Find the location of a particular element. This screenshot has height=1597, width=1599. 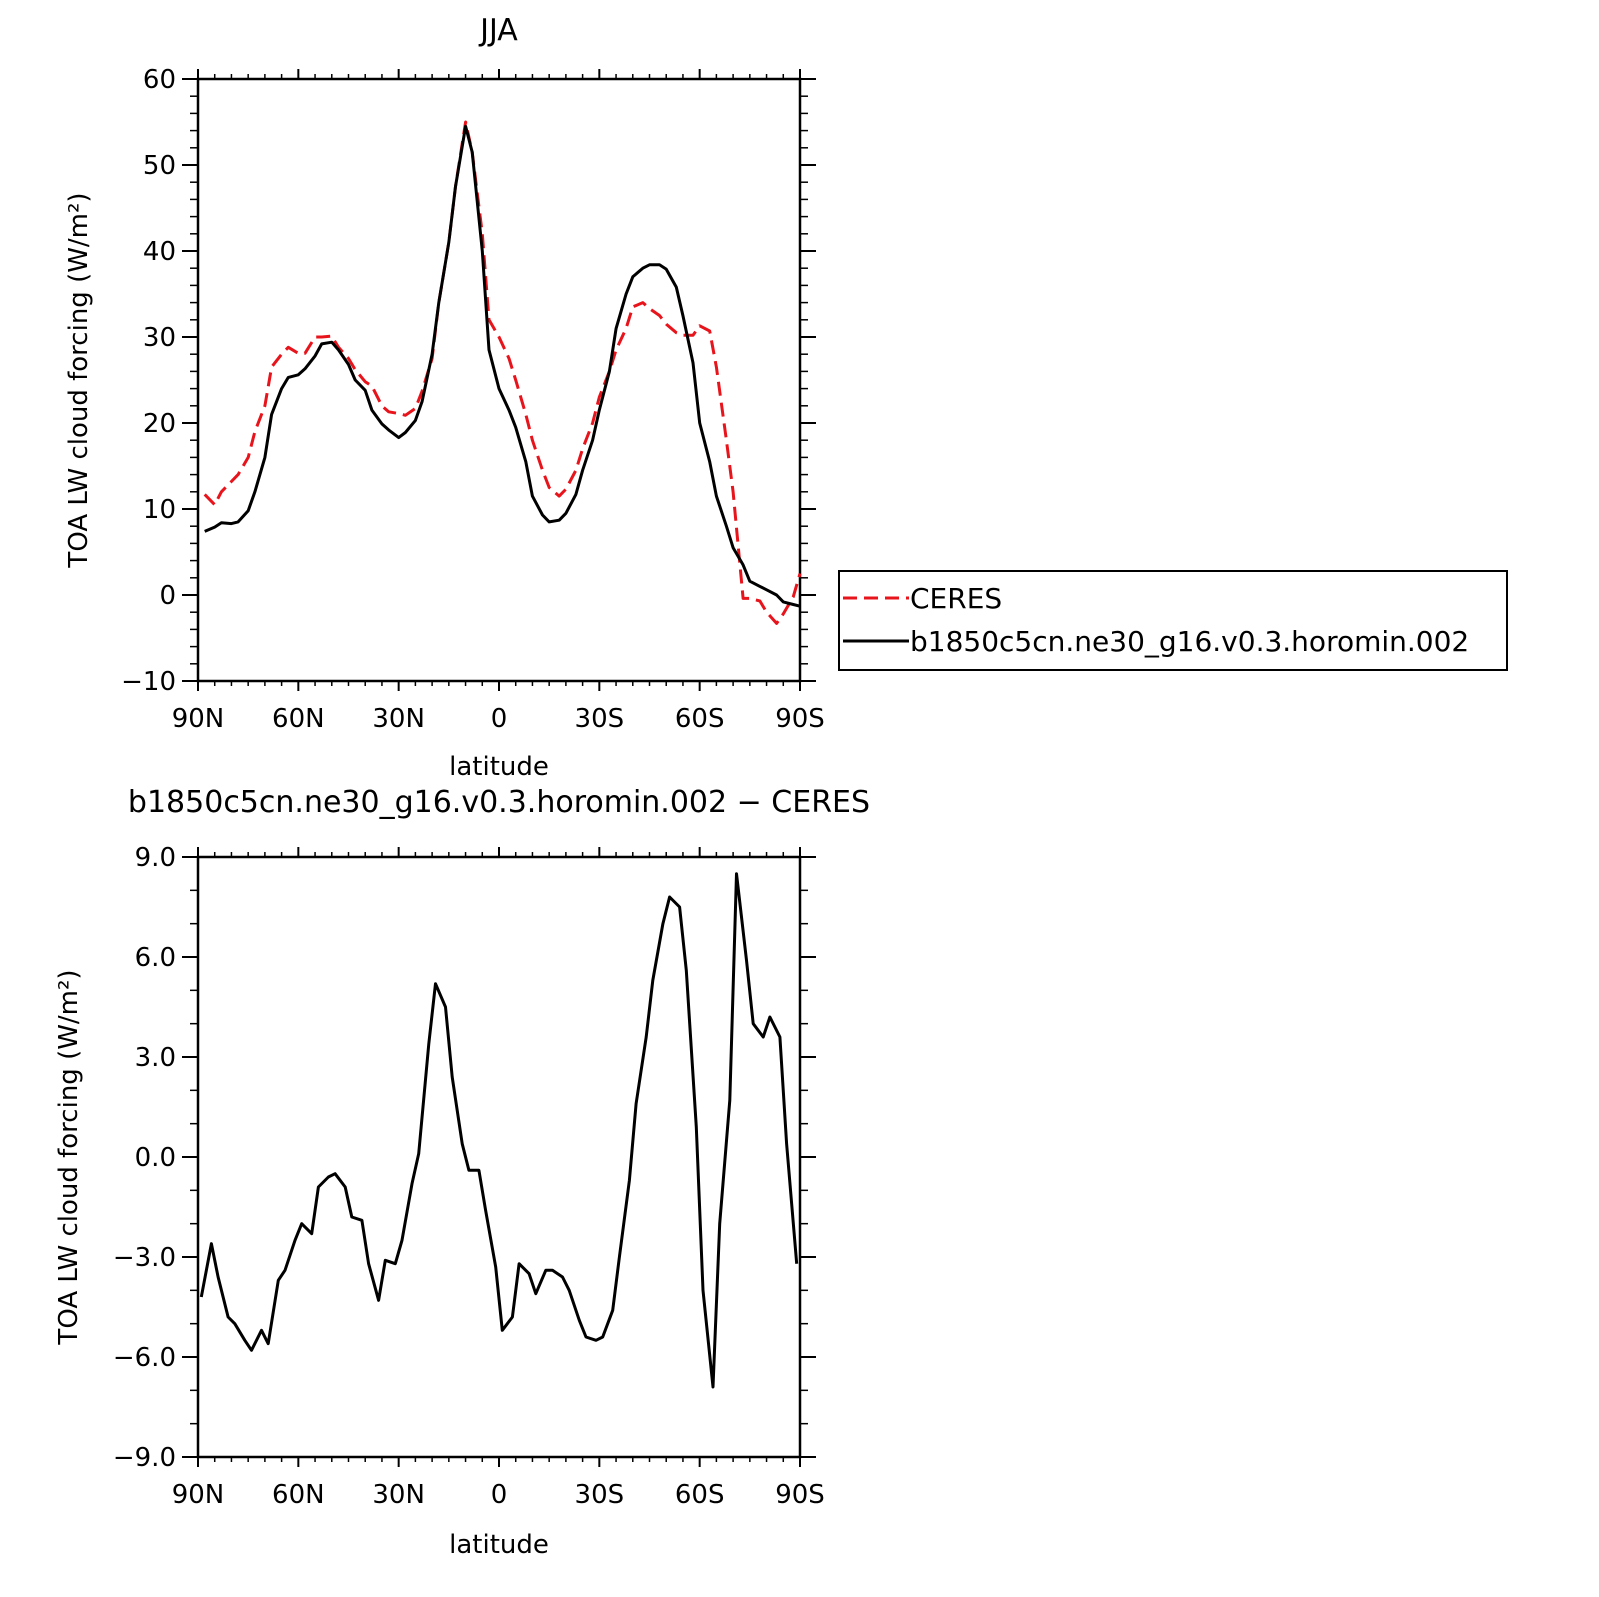

bottom-xtick-label: 60S is located at coordinates (700, 1495).